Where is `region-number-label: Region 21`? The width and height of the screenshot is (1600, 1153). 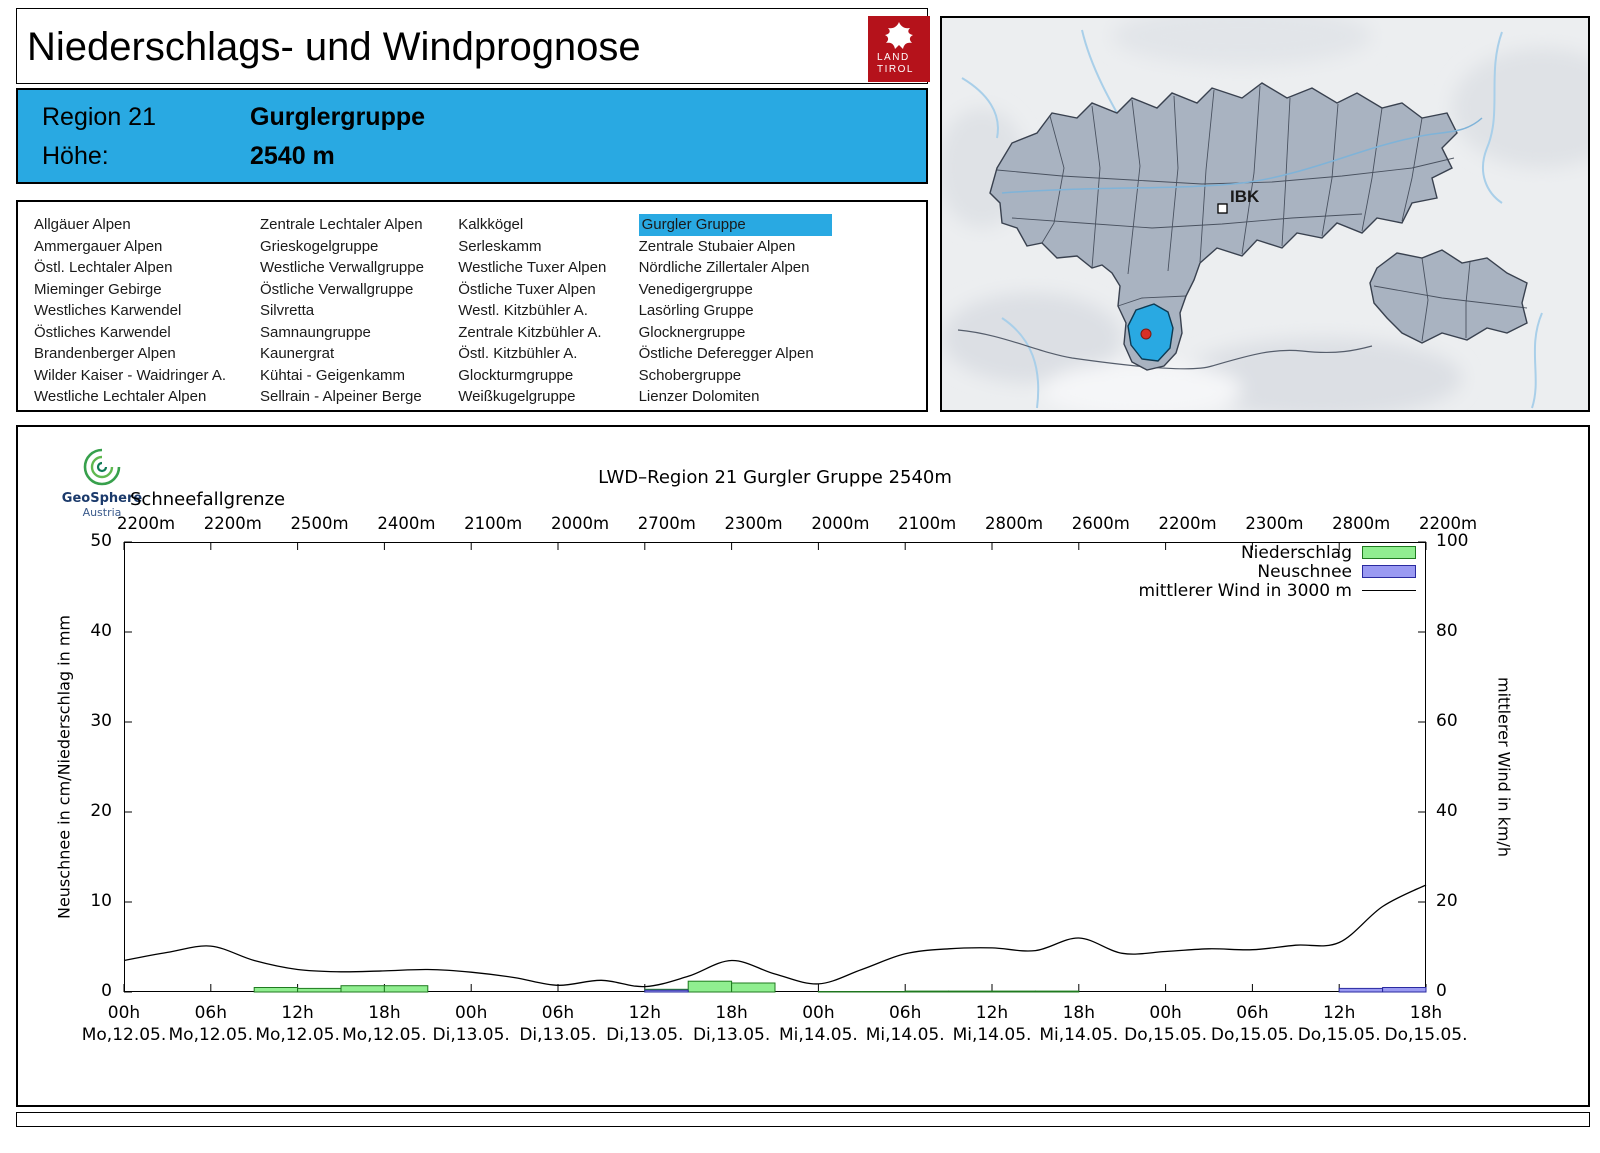
region-number-label: Region 21 is located at coordinates (99, 117).